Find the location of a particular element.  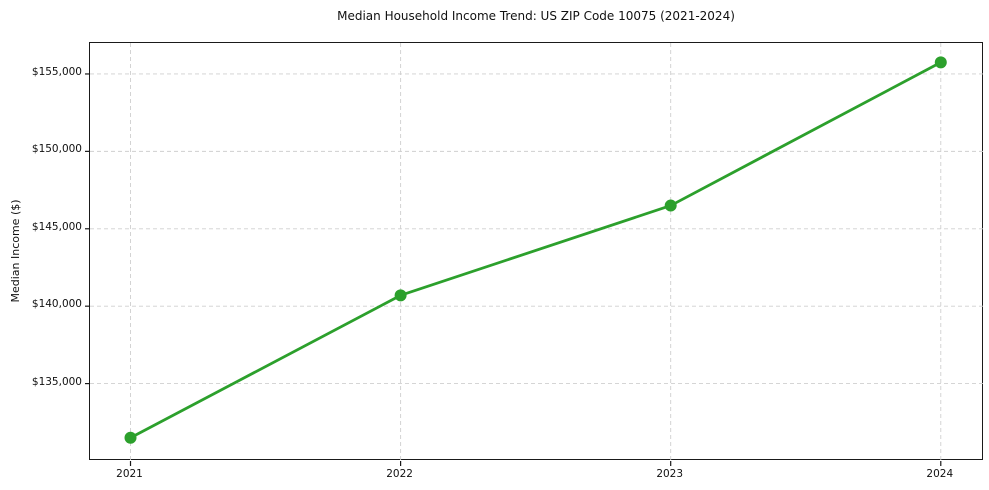

y-tick-label: $155,000 is located at coordinates (56, 71).